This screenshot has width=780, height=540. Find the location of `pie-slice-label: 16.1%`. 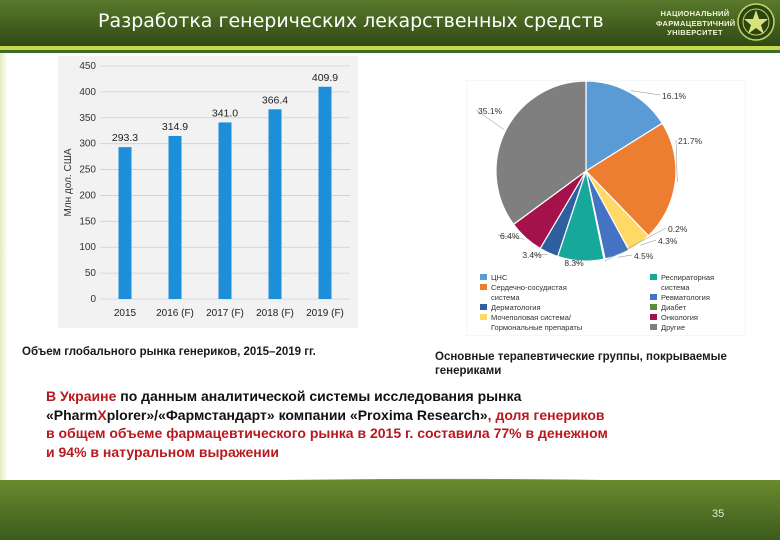

pie-slice-label: 16.1% is located at coordinates (674, 96).